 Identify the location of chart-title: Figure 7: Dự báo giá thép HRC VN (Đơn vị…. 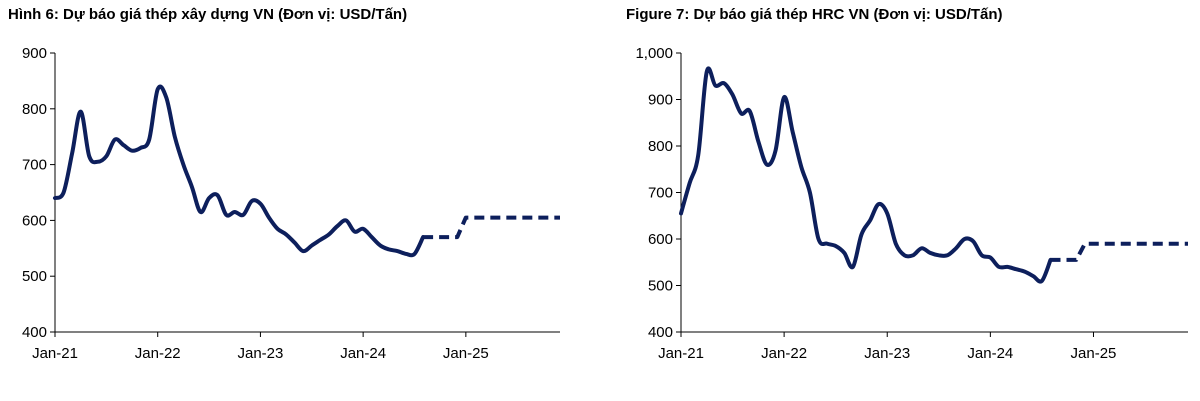
(814, 14).